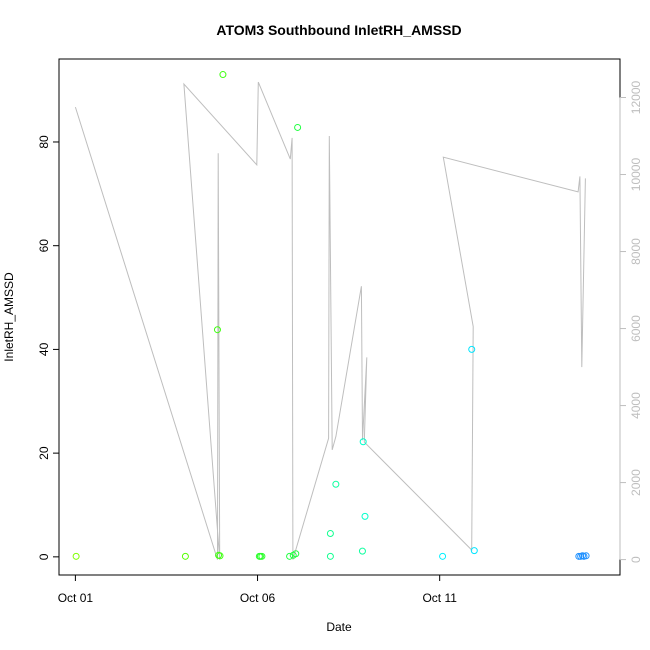 The width and height of the screenshot is (650, 650). What do you see at coordinates (439, 598) in the screenshot?
I see `x-tick-label: Oct 11` at bounding box center [439, 598].